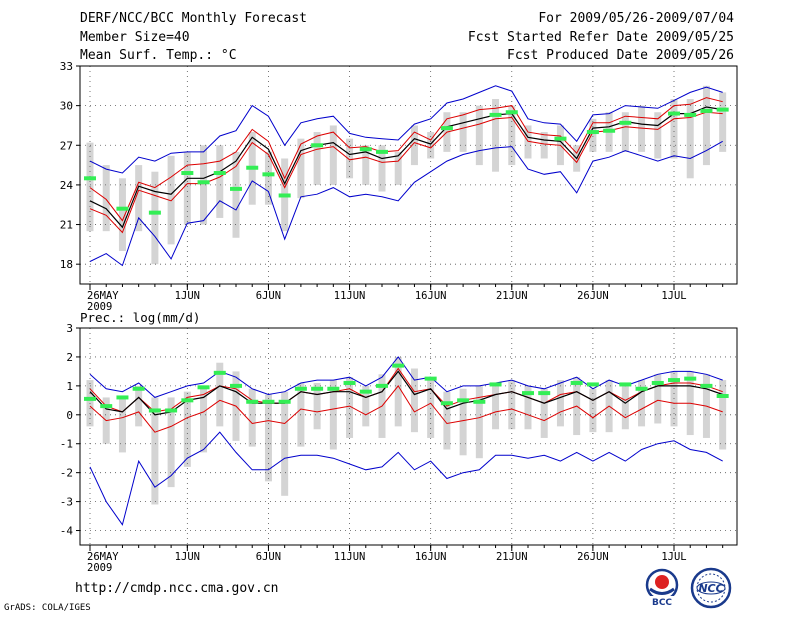 Image resolution: width=800 pixels, height=618 pixels. What do you see at coordinates (103, 557) in the screenshot?
I see `panel2-x-tick-label: 26MAY` at bounding box center [103, 557].